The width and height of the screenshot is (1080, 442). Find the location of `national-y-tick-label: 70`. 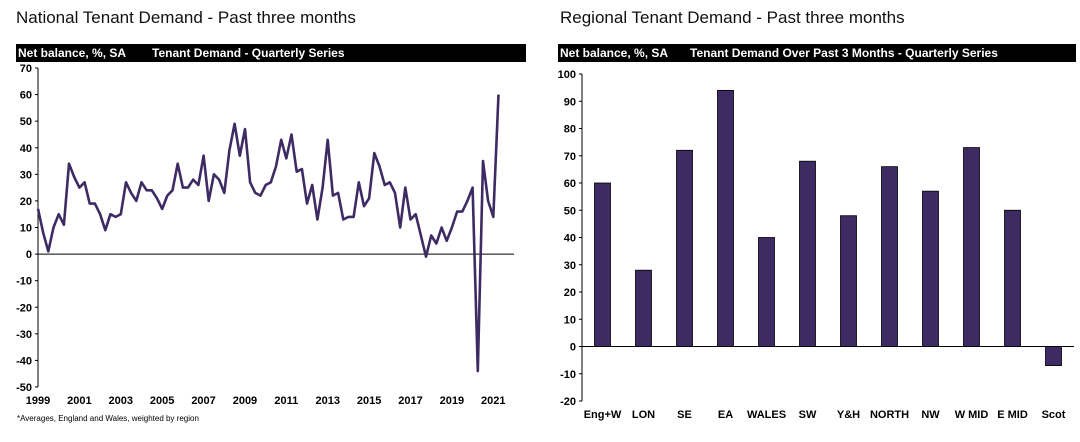

national-y-tick-label: 70 is located at coordinates (26, 69).